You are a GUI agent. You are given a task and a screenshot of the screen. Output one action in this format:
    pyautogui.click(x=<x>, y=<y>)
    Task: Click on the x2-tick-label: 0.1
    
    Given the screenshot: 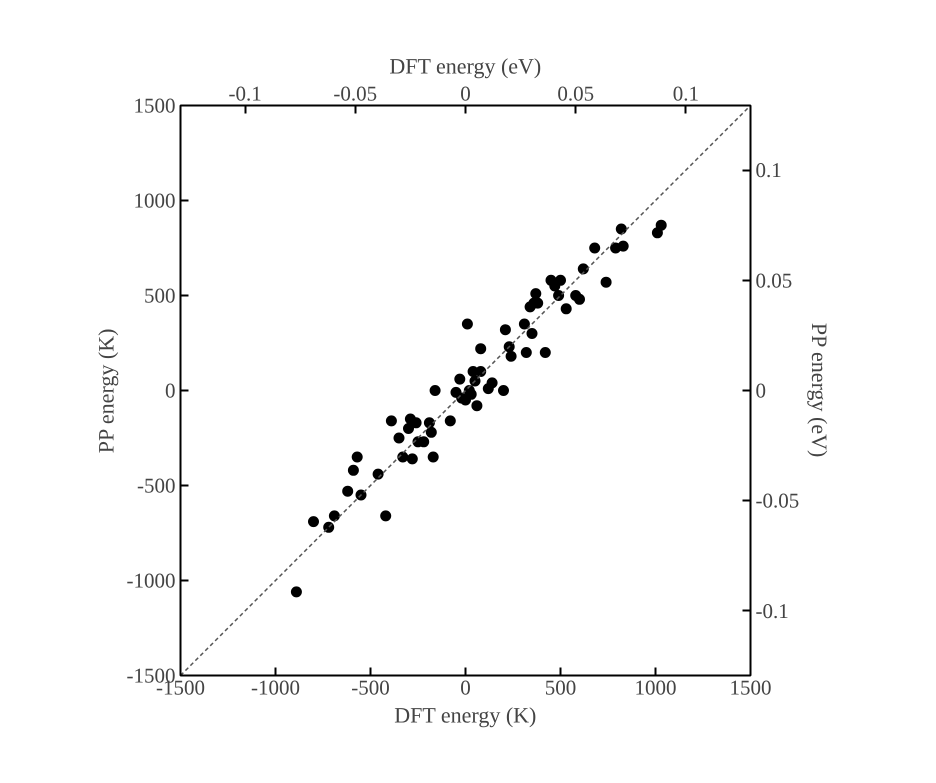 What is the action you would take?
    pyautogui.click(x=686, y=94)
    